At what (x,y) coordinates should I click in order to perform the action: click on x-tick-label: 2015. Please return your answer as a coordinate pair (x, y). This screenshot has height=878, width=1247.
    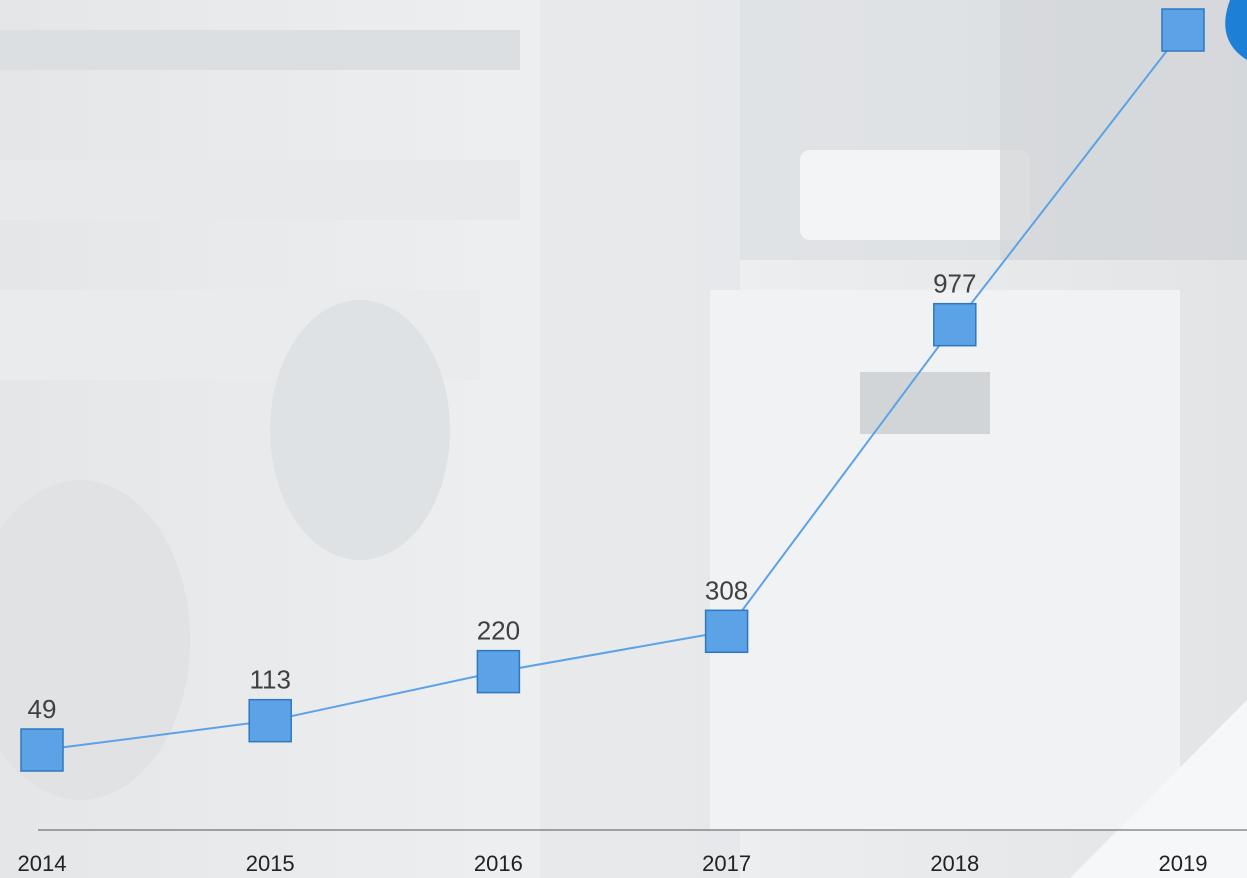
    Looking at the image, I should click on (270, 863).